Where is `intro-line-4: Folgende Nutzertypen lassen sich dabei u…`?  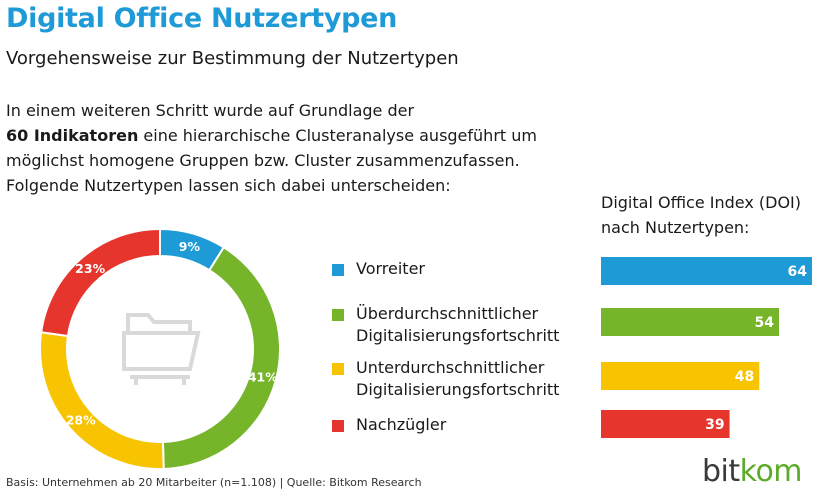 intro-line-4: Folgende Nutzertypen lassen sich dabei u… is located at coordinates (228, 185).